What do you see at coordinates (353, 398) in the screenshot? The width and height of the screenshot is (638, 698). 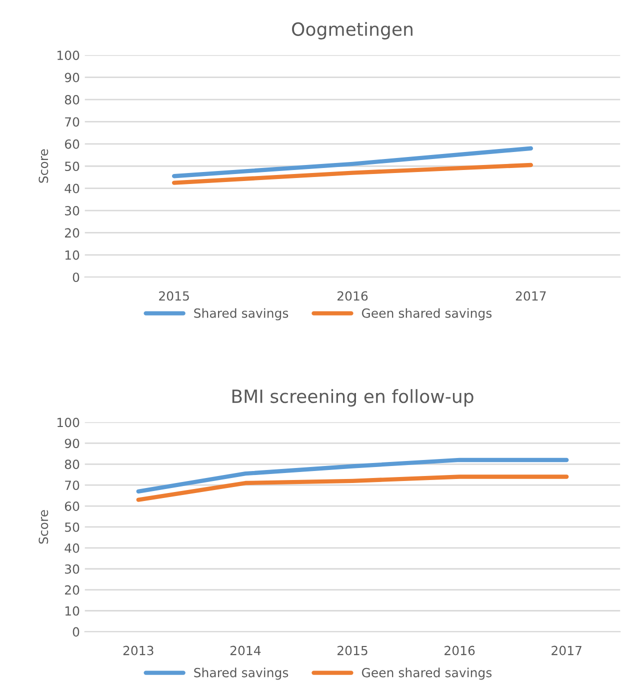 I see `chart-title: BMI screening en follow-up` at bounding box center [353, 398].